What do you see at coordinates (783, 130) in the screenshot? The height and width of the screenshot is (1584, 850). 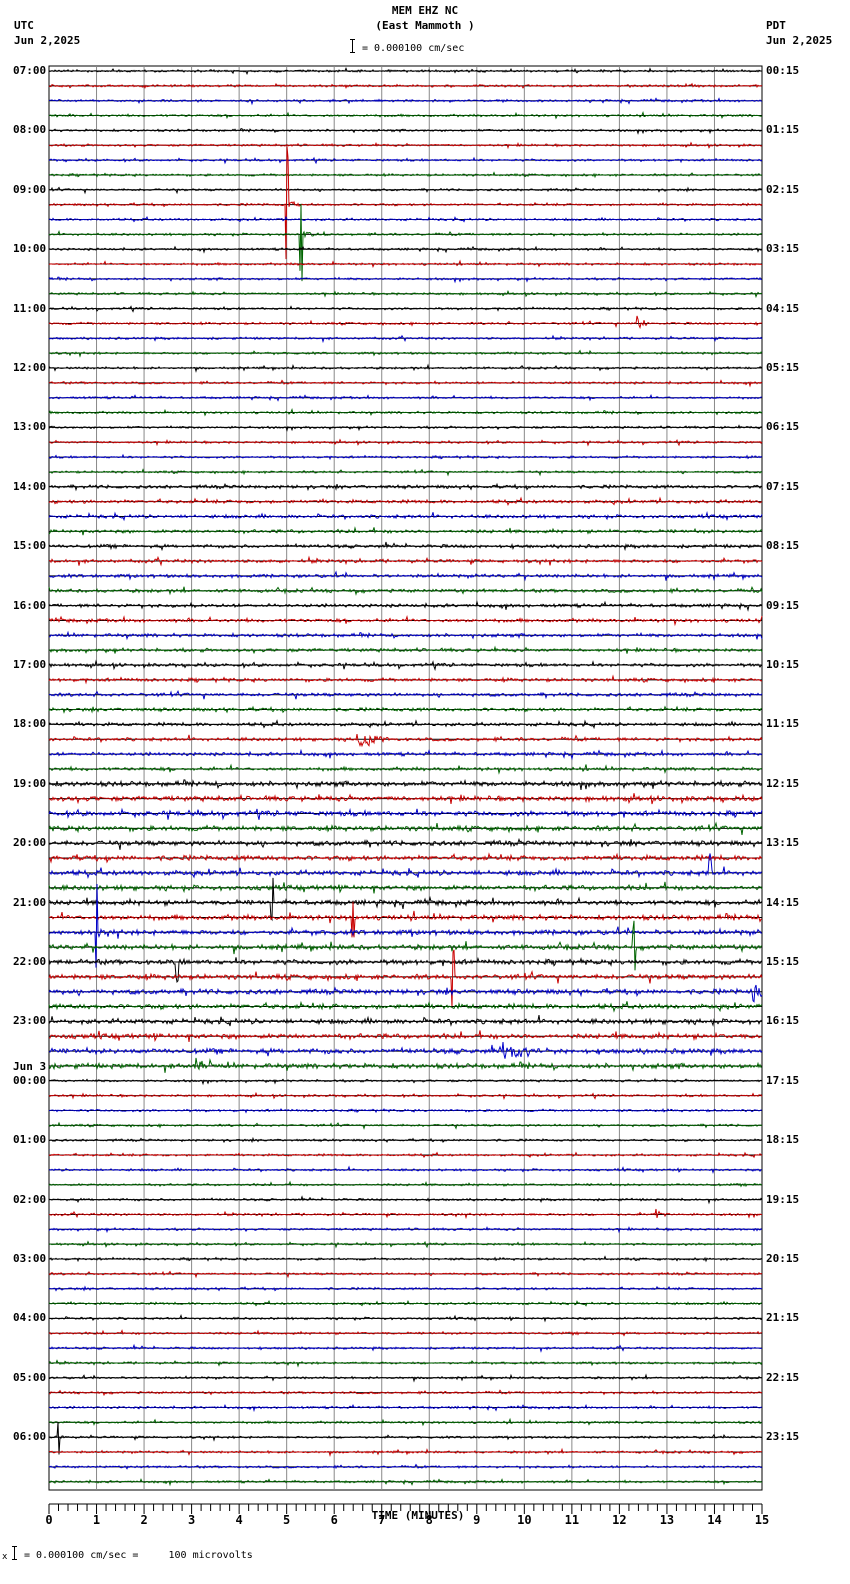 I see `pdt-time-label: 01:15` at bounding box center [783, 130].